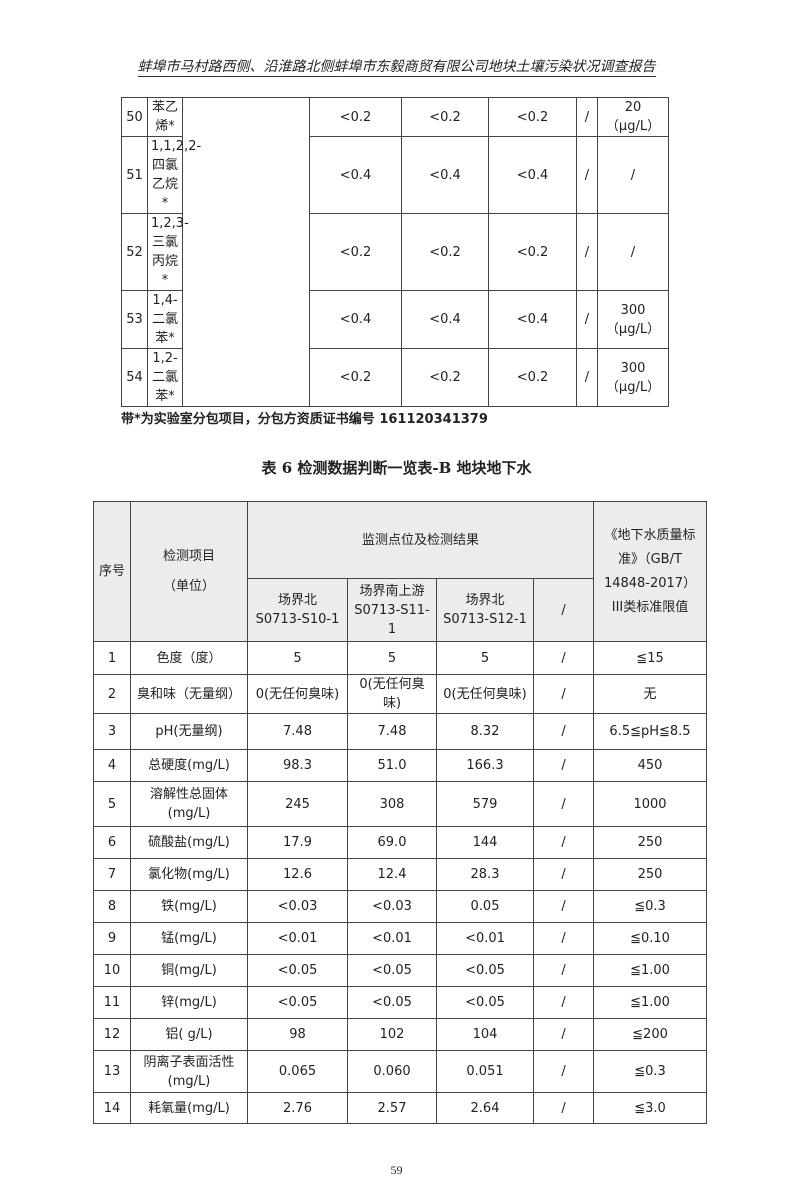 This screenshot has width=793, height=1198. Describe the element at coordinates (112, 970) in the screenshot. I see `cell-no: 10` at that location.